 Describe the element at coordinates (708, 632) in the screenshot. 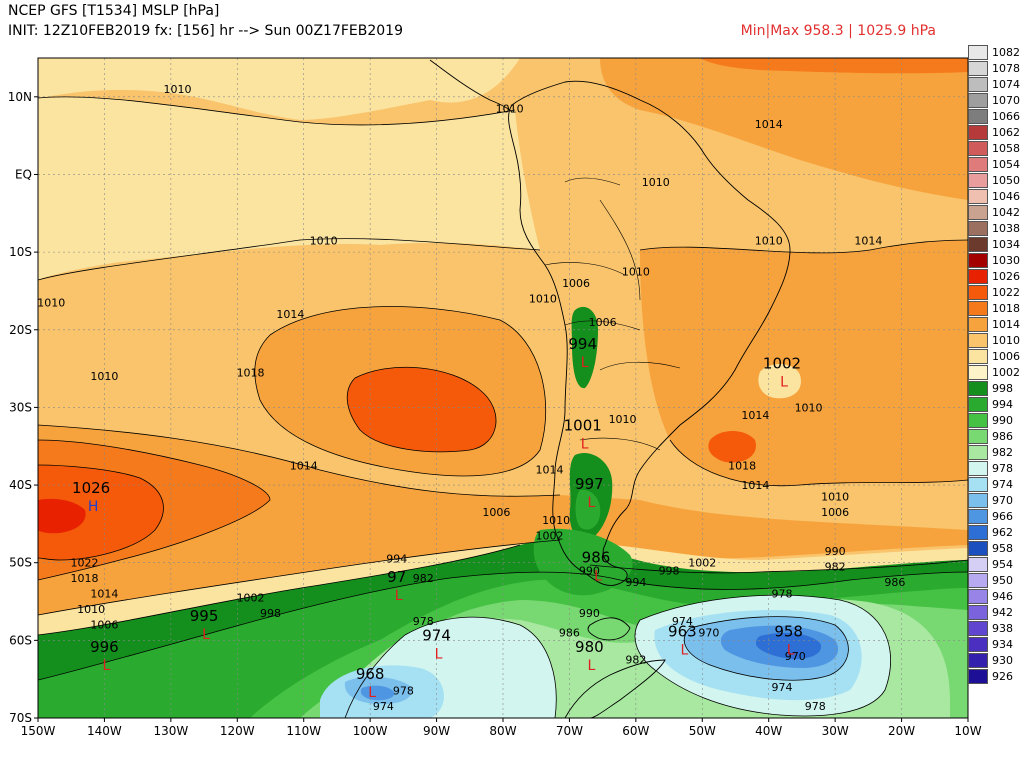

I see `isobar-value-label: 970` at that location.